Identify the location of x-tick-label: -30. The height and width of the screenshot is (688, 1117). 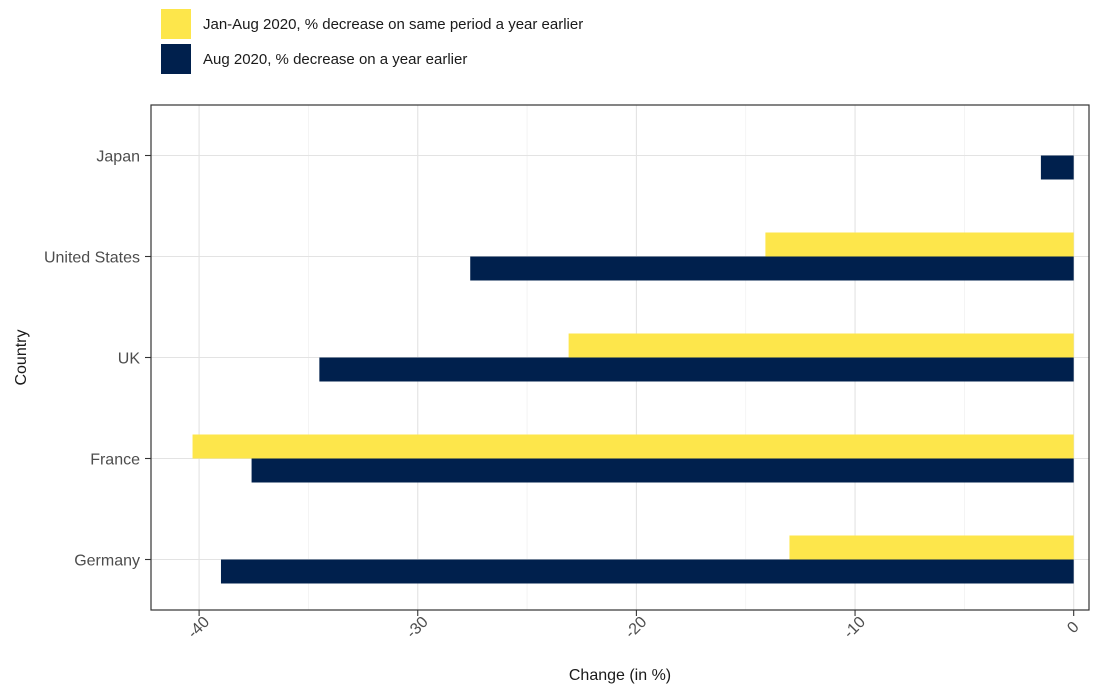
(417, 628).